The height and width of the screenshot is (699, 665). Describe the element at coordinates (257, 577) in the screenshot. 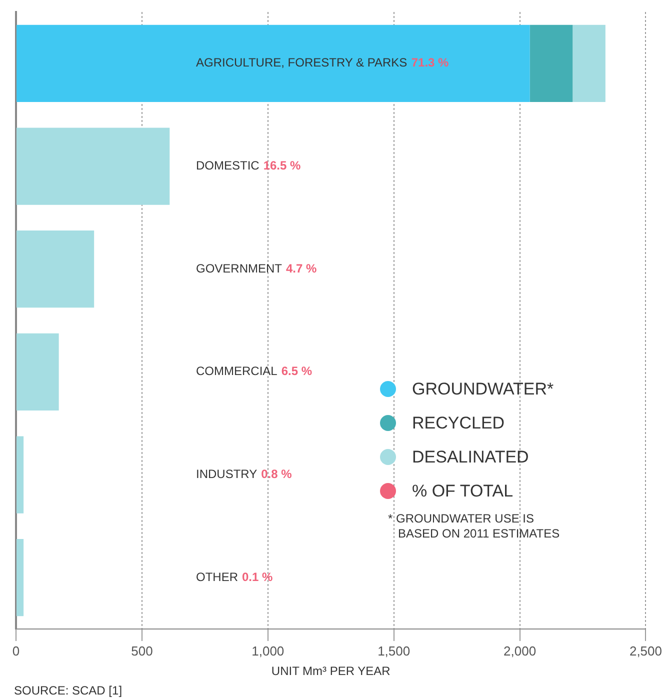

I see `text: 0.1 %` at that location.